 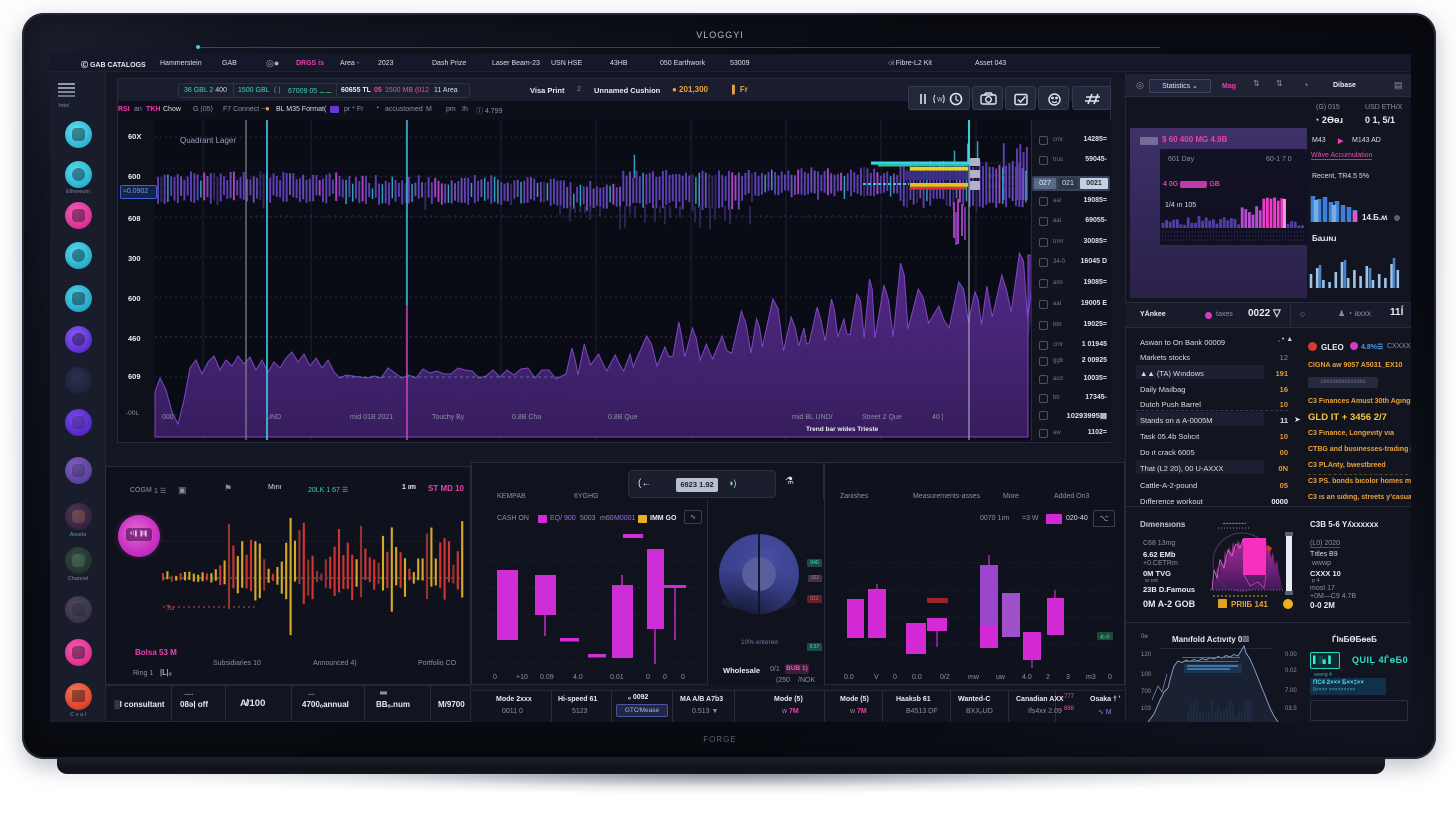 I want to click on svg-text: Quadrant Lager, so click(x=208, y=140).